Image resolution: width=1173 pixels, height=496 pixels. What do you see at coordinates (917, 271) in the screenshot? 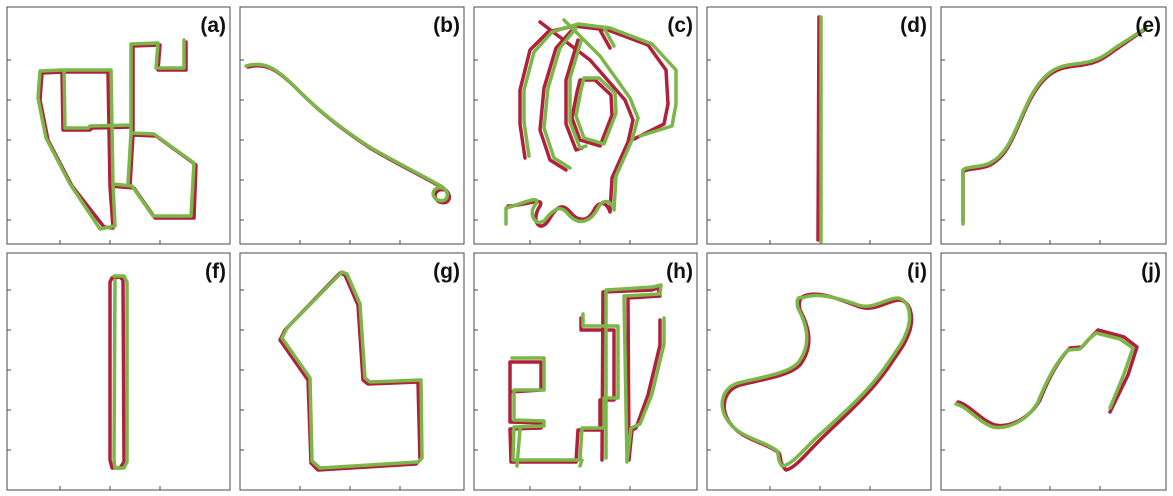
I see `panel-i-label: (i)` at bounding box center [917, 271].